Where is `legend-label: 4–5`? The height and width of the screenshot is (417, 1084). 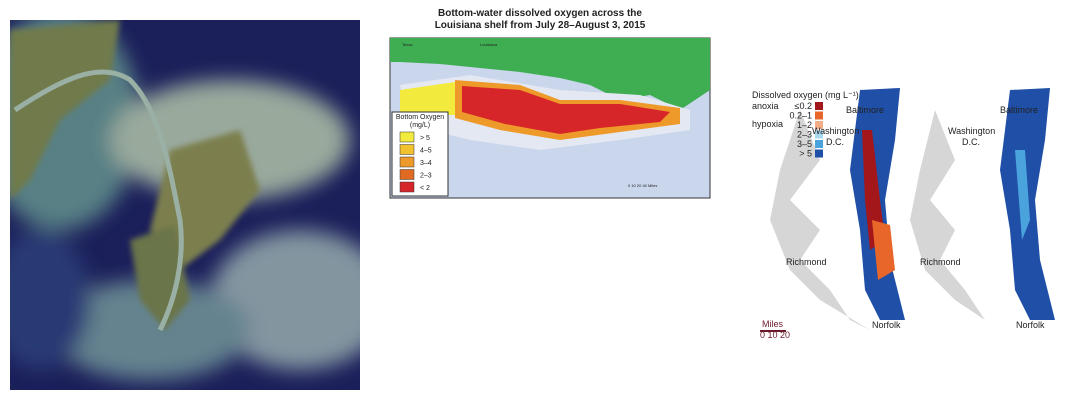 legend-label: 4–5 is located at coordinates (426, 151).